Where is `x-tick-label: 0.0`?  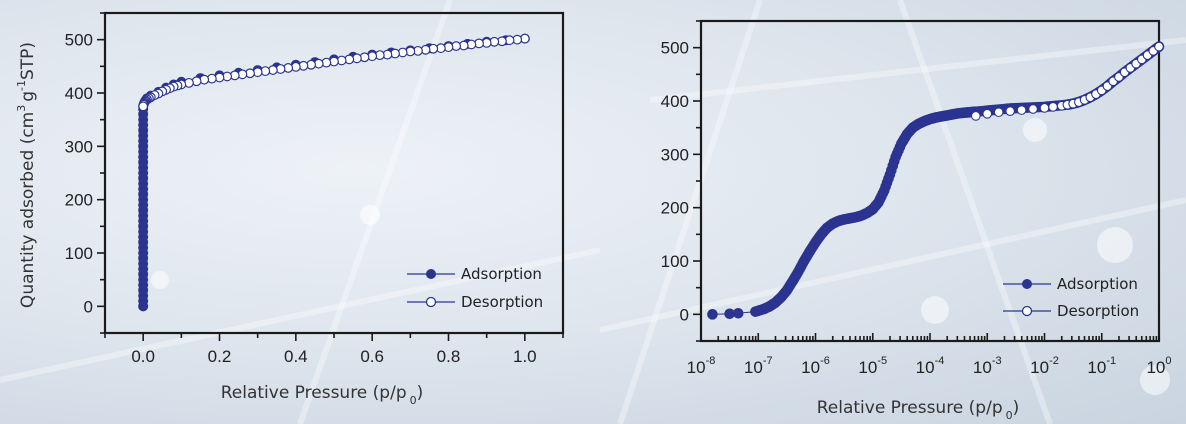 x-tick-label: 0.0 is located at coordinates (143, 356).